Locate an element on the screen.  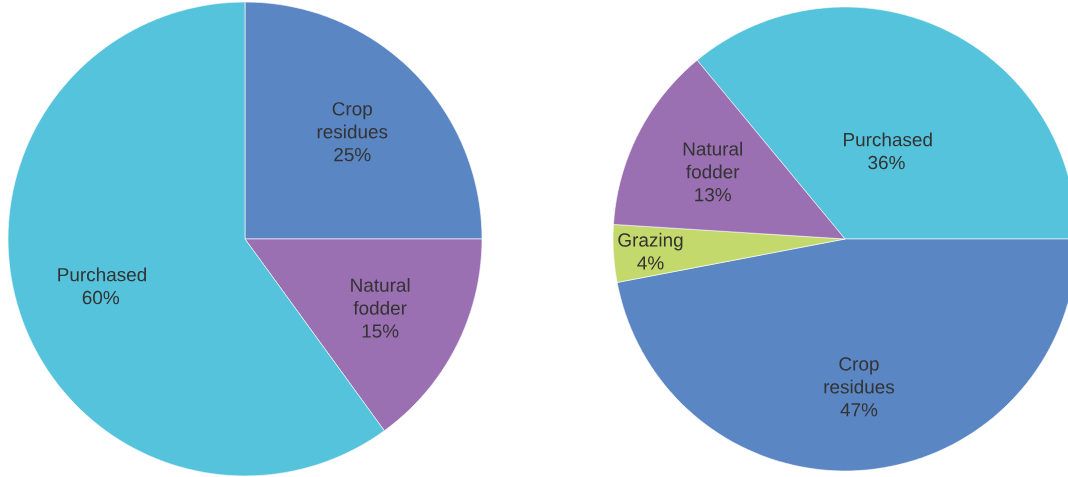
data-label: 47% is located at coordinates (859, 410).